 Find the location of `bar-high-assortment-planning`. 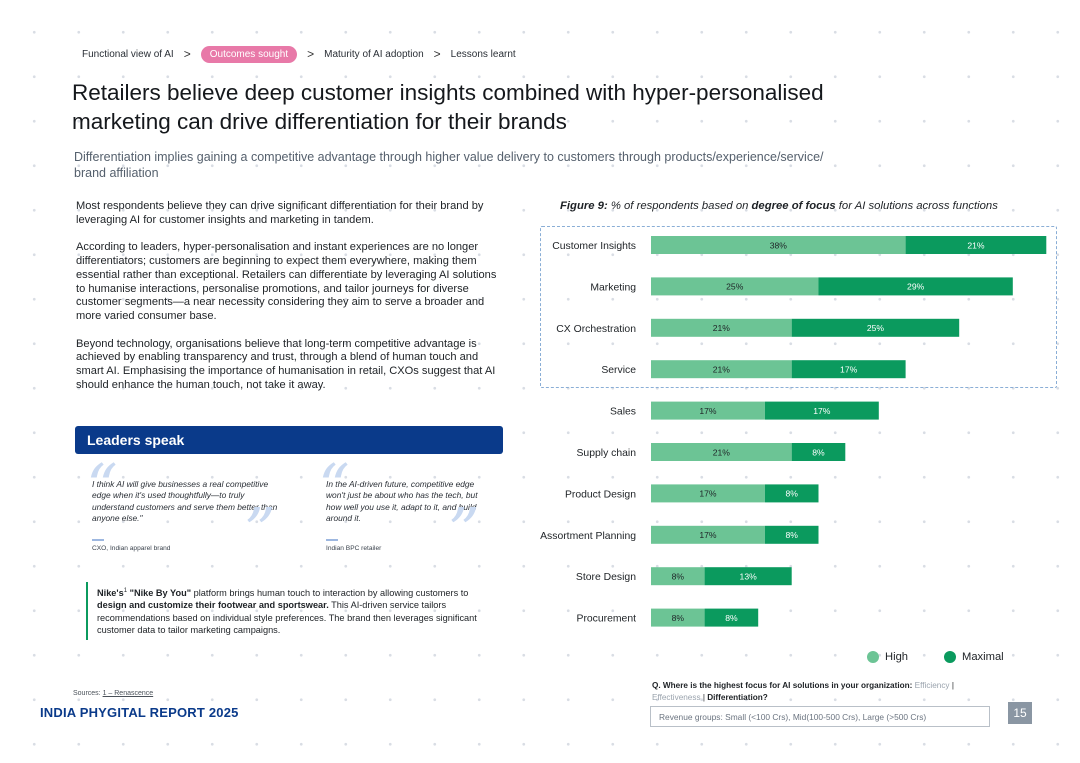

bar-high-assortment-planning is located at coordinates (708, 534).